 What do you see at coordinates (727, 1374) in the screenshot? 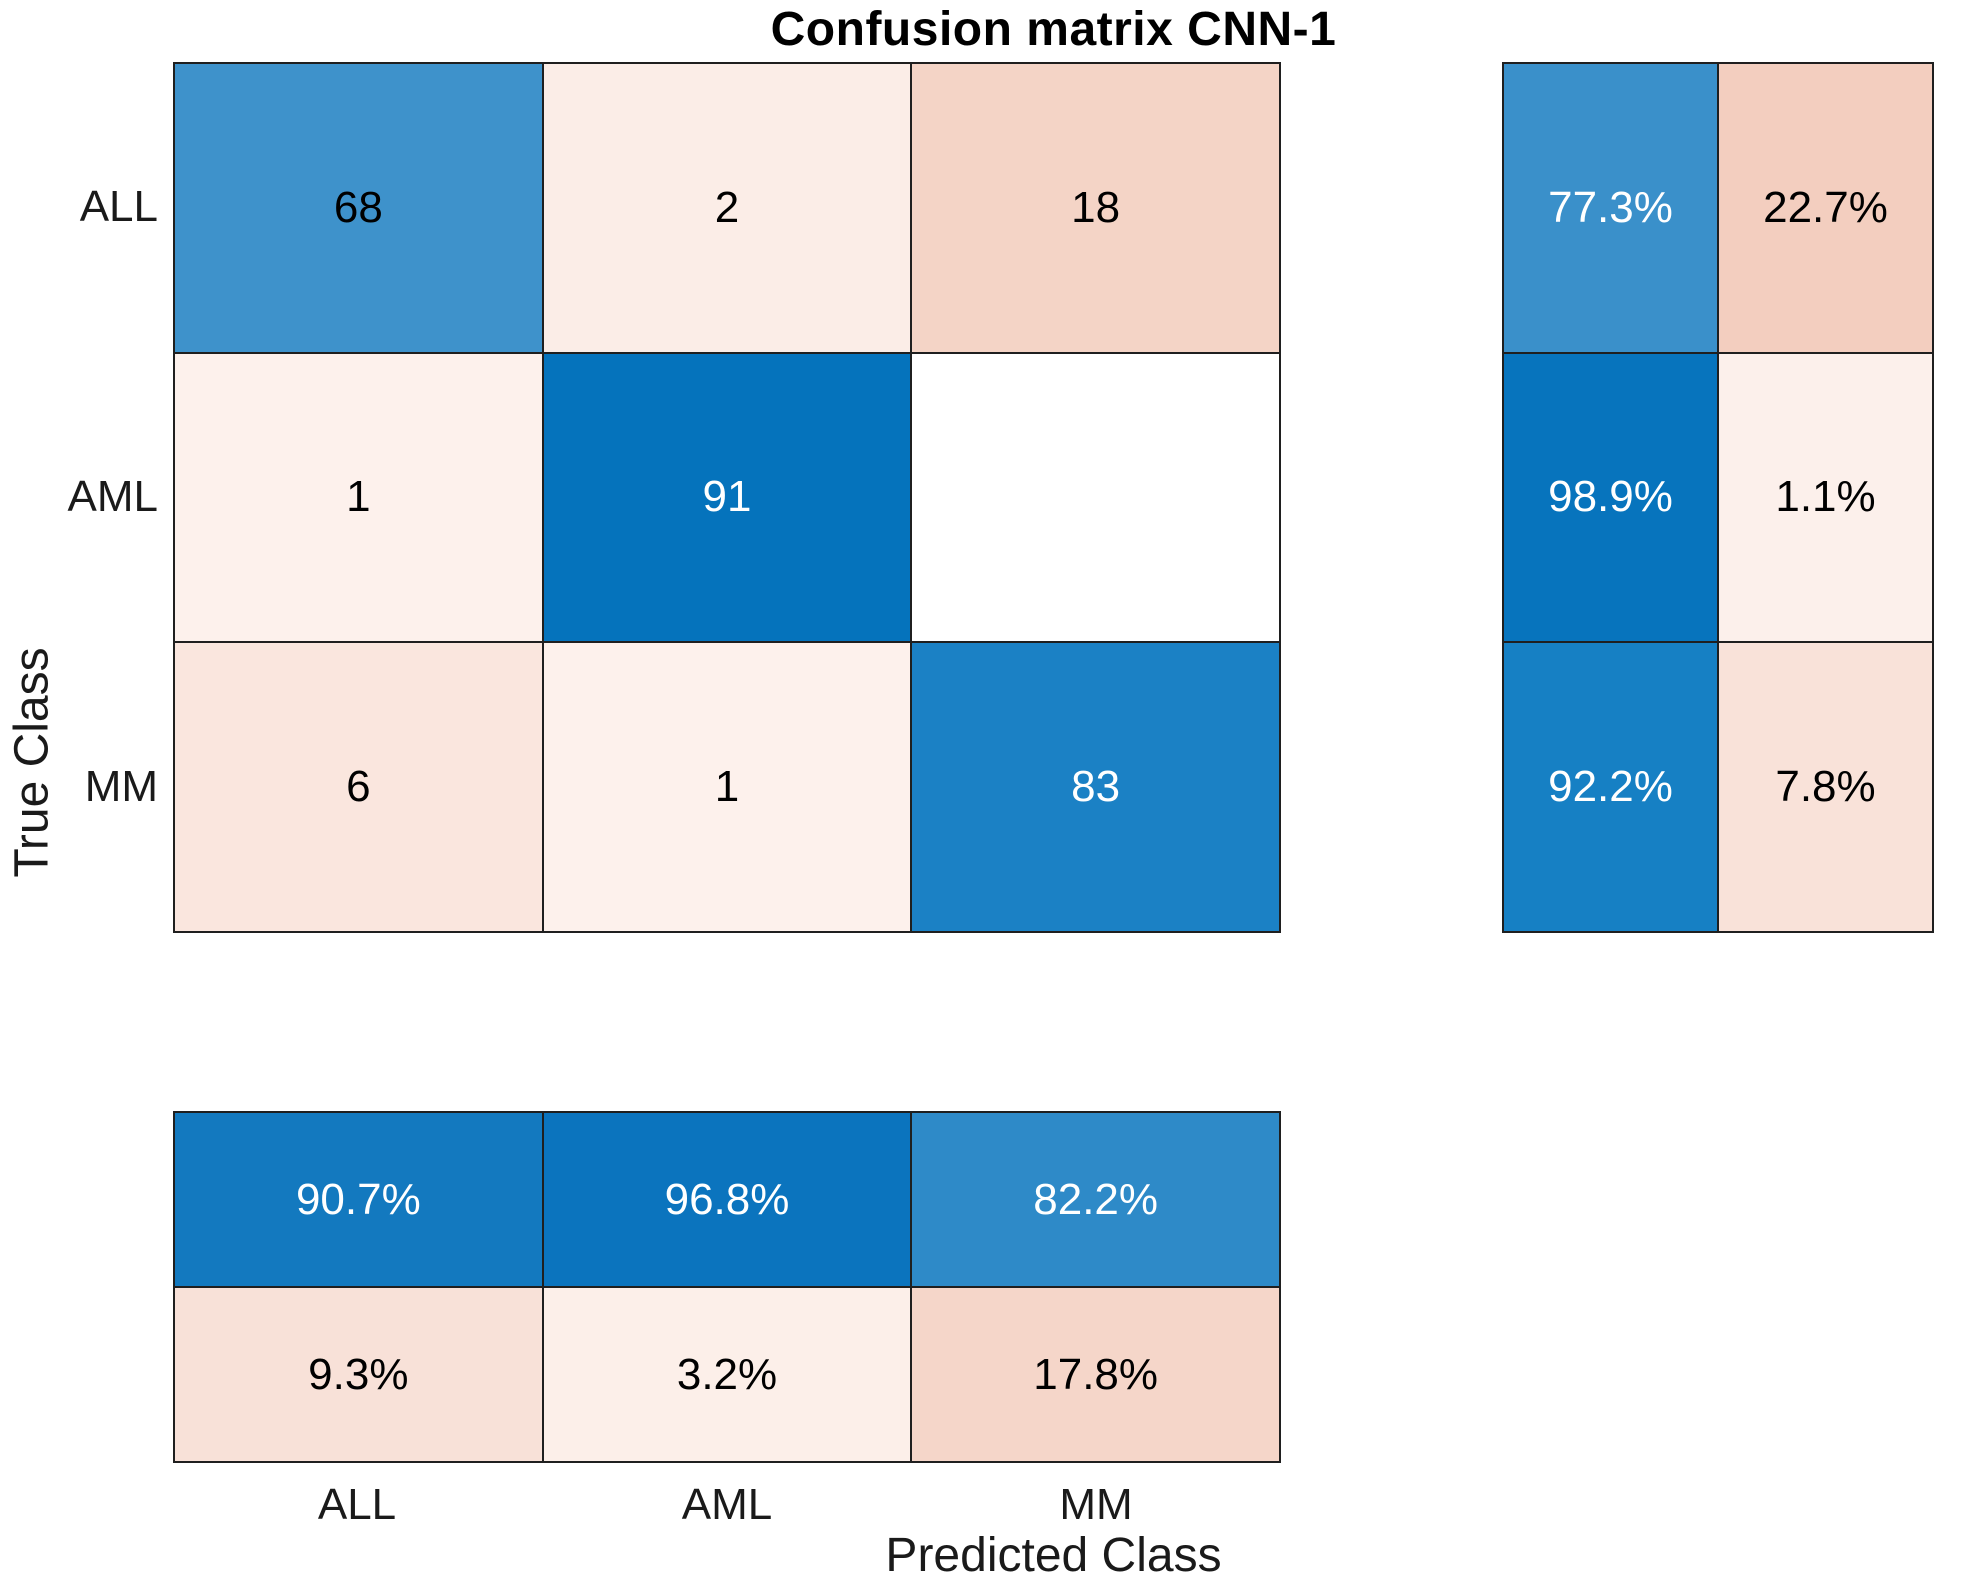
I see `col-summary-aml-incorrect: 3.2%` at bounding box center [727, 1374].